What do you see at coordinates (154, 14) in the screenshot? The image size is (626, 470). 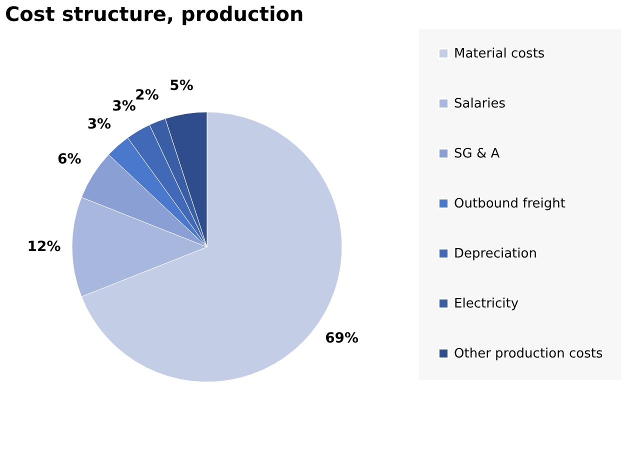 I see `chart-title: Cost structure, production` at bounding box center [154, 14].